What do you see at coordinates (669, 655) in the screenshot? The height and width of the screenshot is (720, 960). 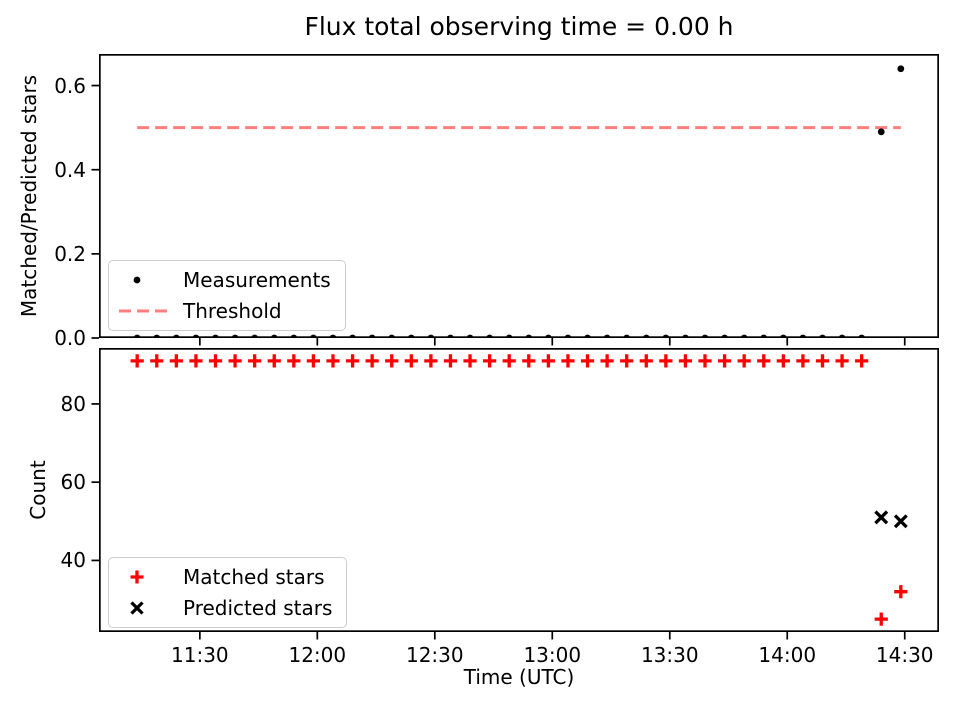 I see `x-tick-label: 13:30` at bounding box center [669, 655].